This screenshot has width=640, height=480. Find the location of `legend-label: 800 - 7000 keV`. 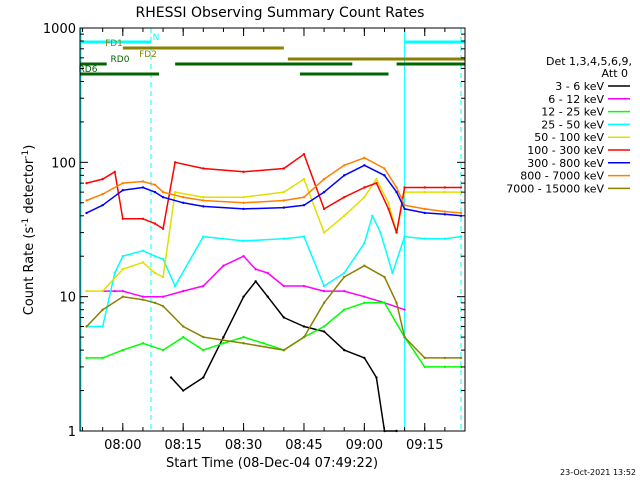

legend-label: 800 - 7000 keV is located at coordinates (562, 176).